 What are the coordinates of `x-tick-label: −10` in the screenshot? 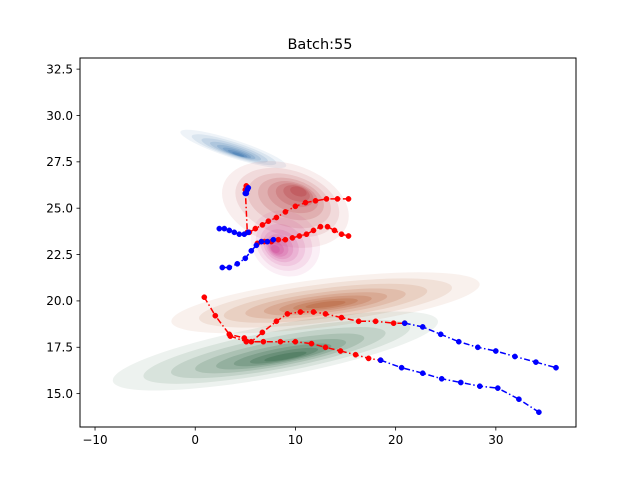 It's located at (94, 440).